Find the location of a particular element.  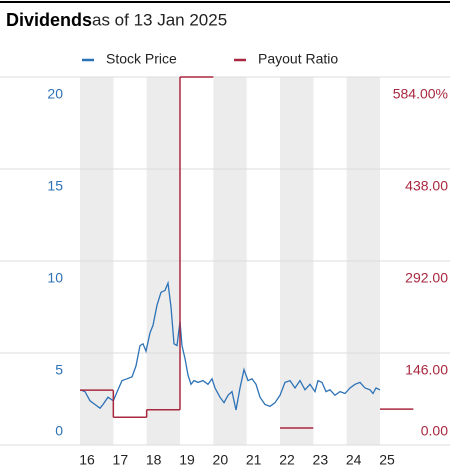

y-tick-label: 0 is located at coordinates (59, 431).